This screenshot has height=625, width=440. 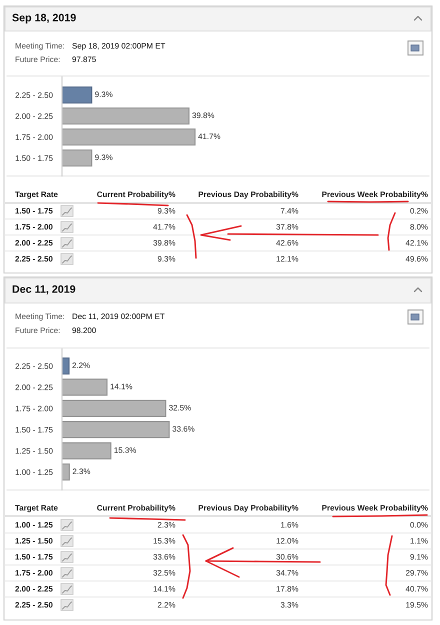 What do you see at coordinates (44, 19) in the screenshot?
I see `chart-title: Sep 18, 2019` at bounding box center [44, 19].